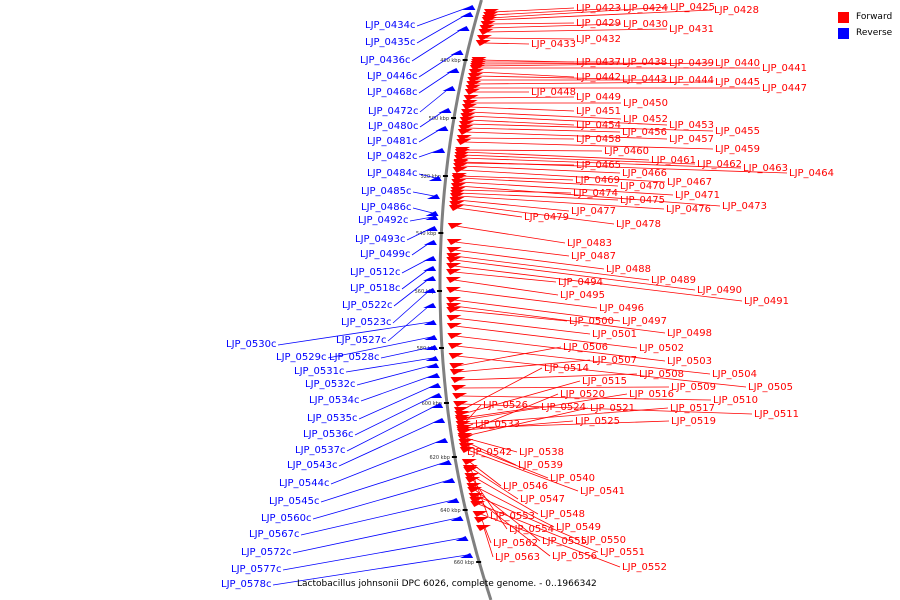 Image resolution: width=900 pixels, height=600 pixels. What do you see at coordinates (383, 220) in the screenshot?
I see `reverse-gene-label: LJP_0492c` at bounding box center [383, 220].